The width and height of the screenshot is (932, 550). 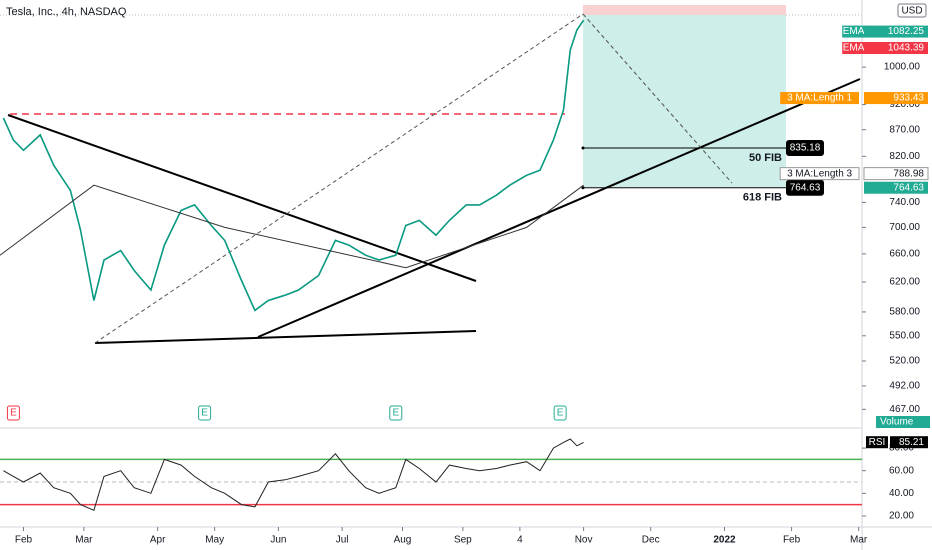 What do you see at coordinates (684, 10) in the screenshot?
I see `stop-zone` at bounding box center [684, 10].